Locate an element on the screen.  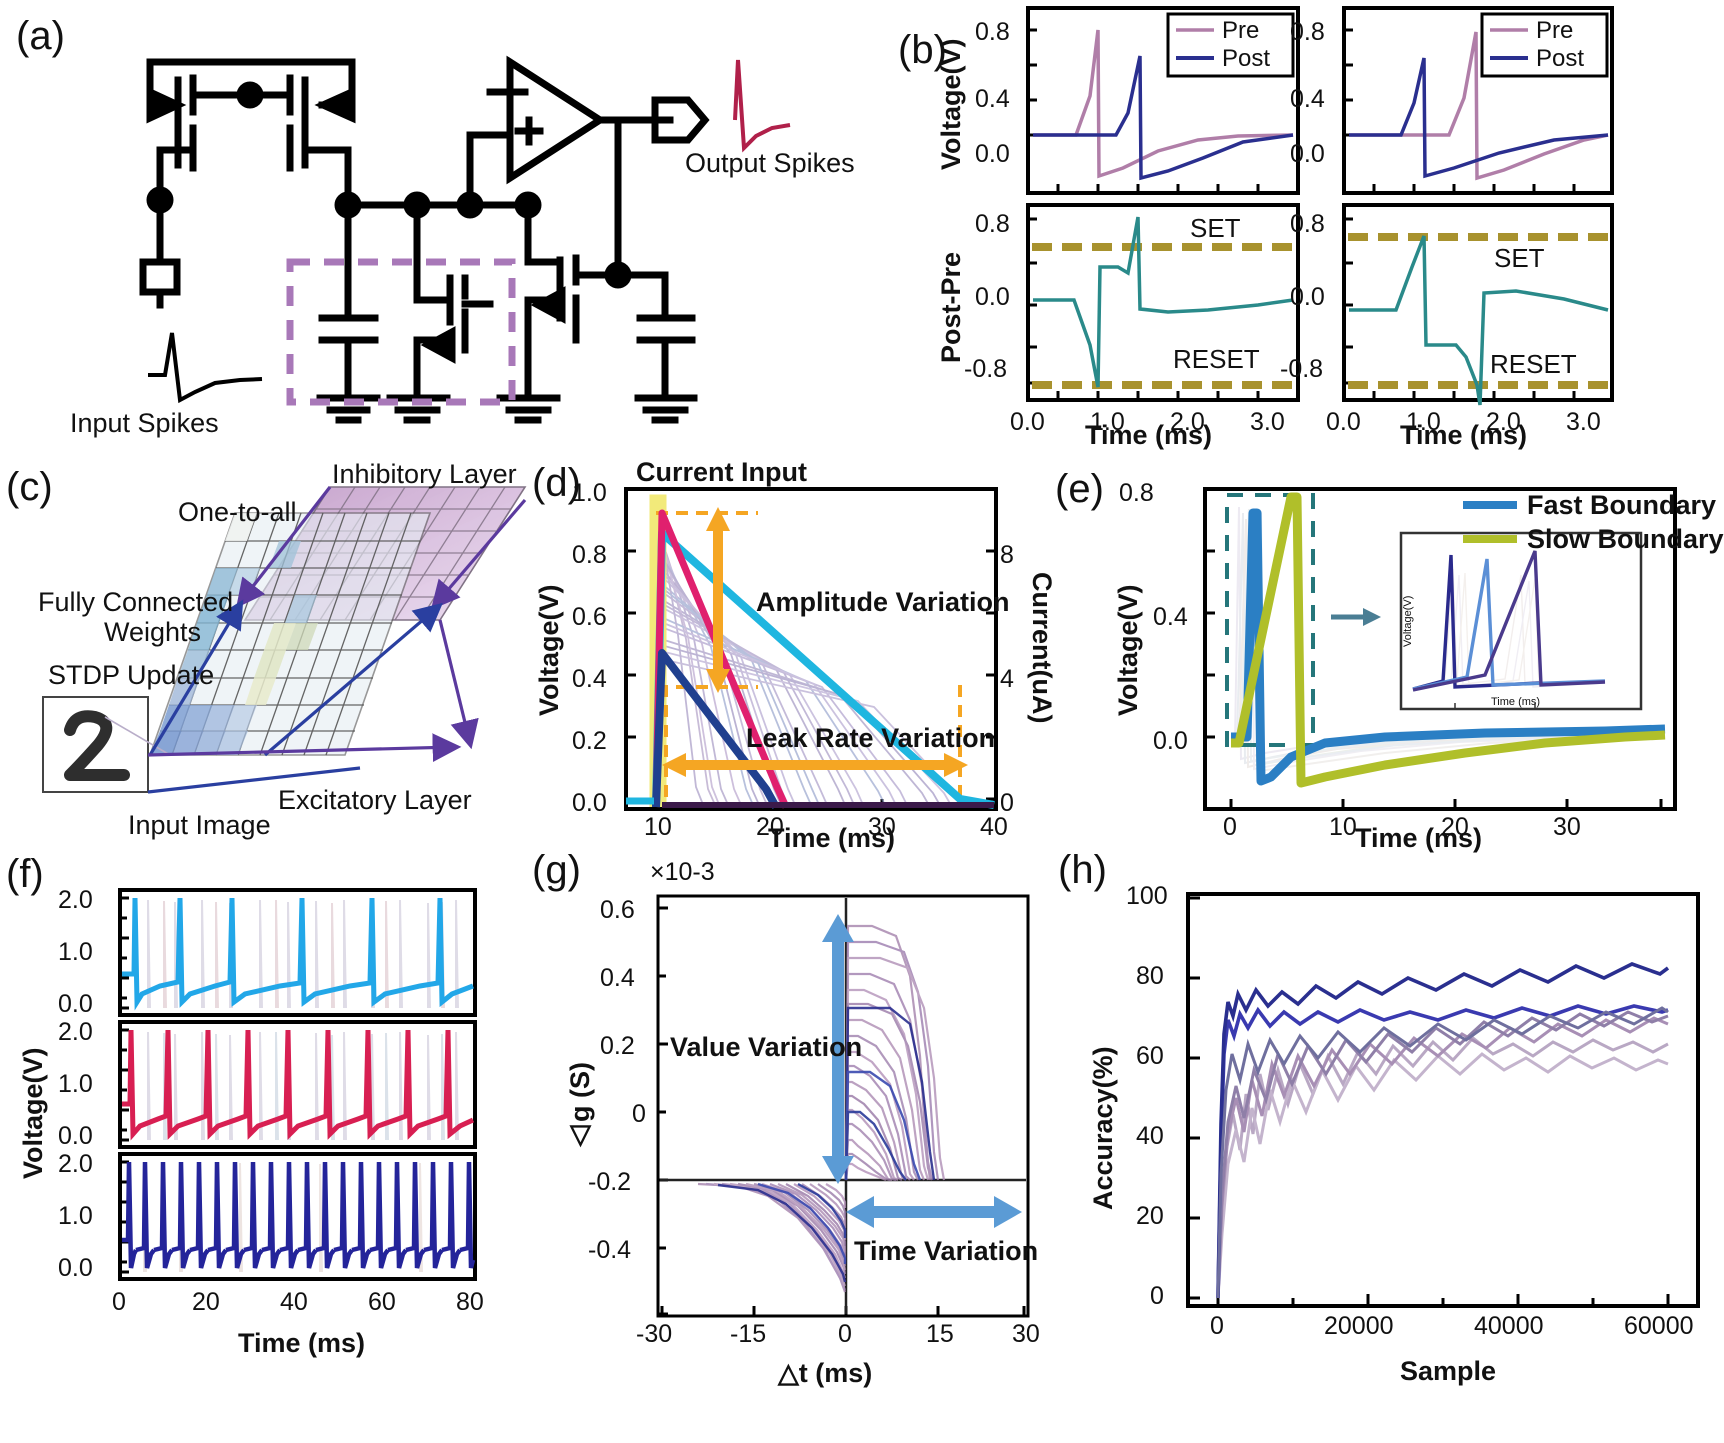
excitatory-layer-label: Excitatory Layer is located at coordinates (375, 800).